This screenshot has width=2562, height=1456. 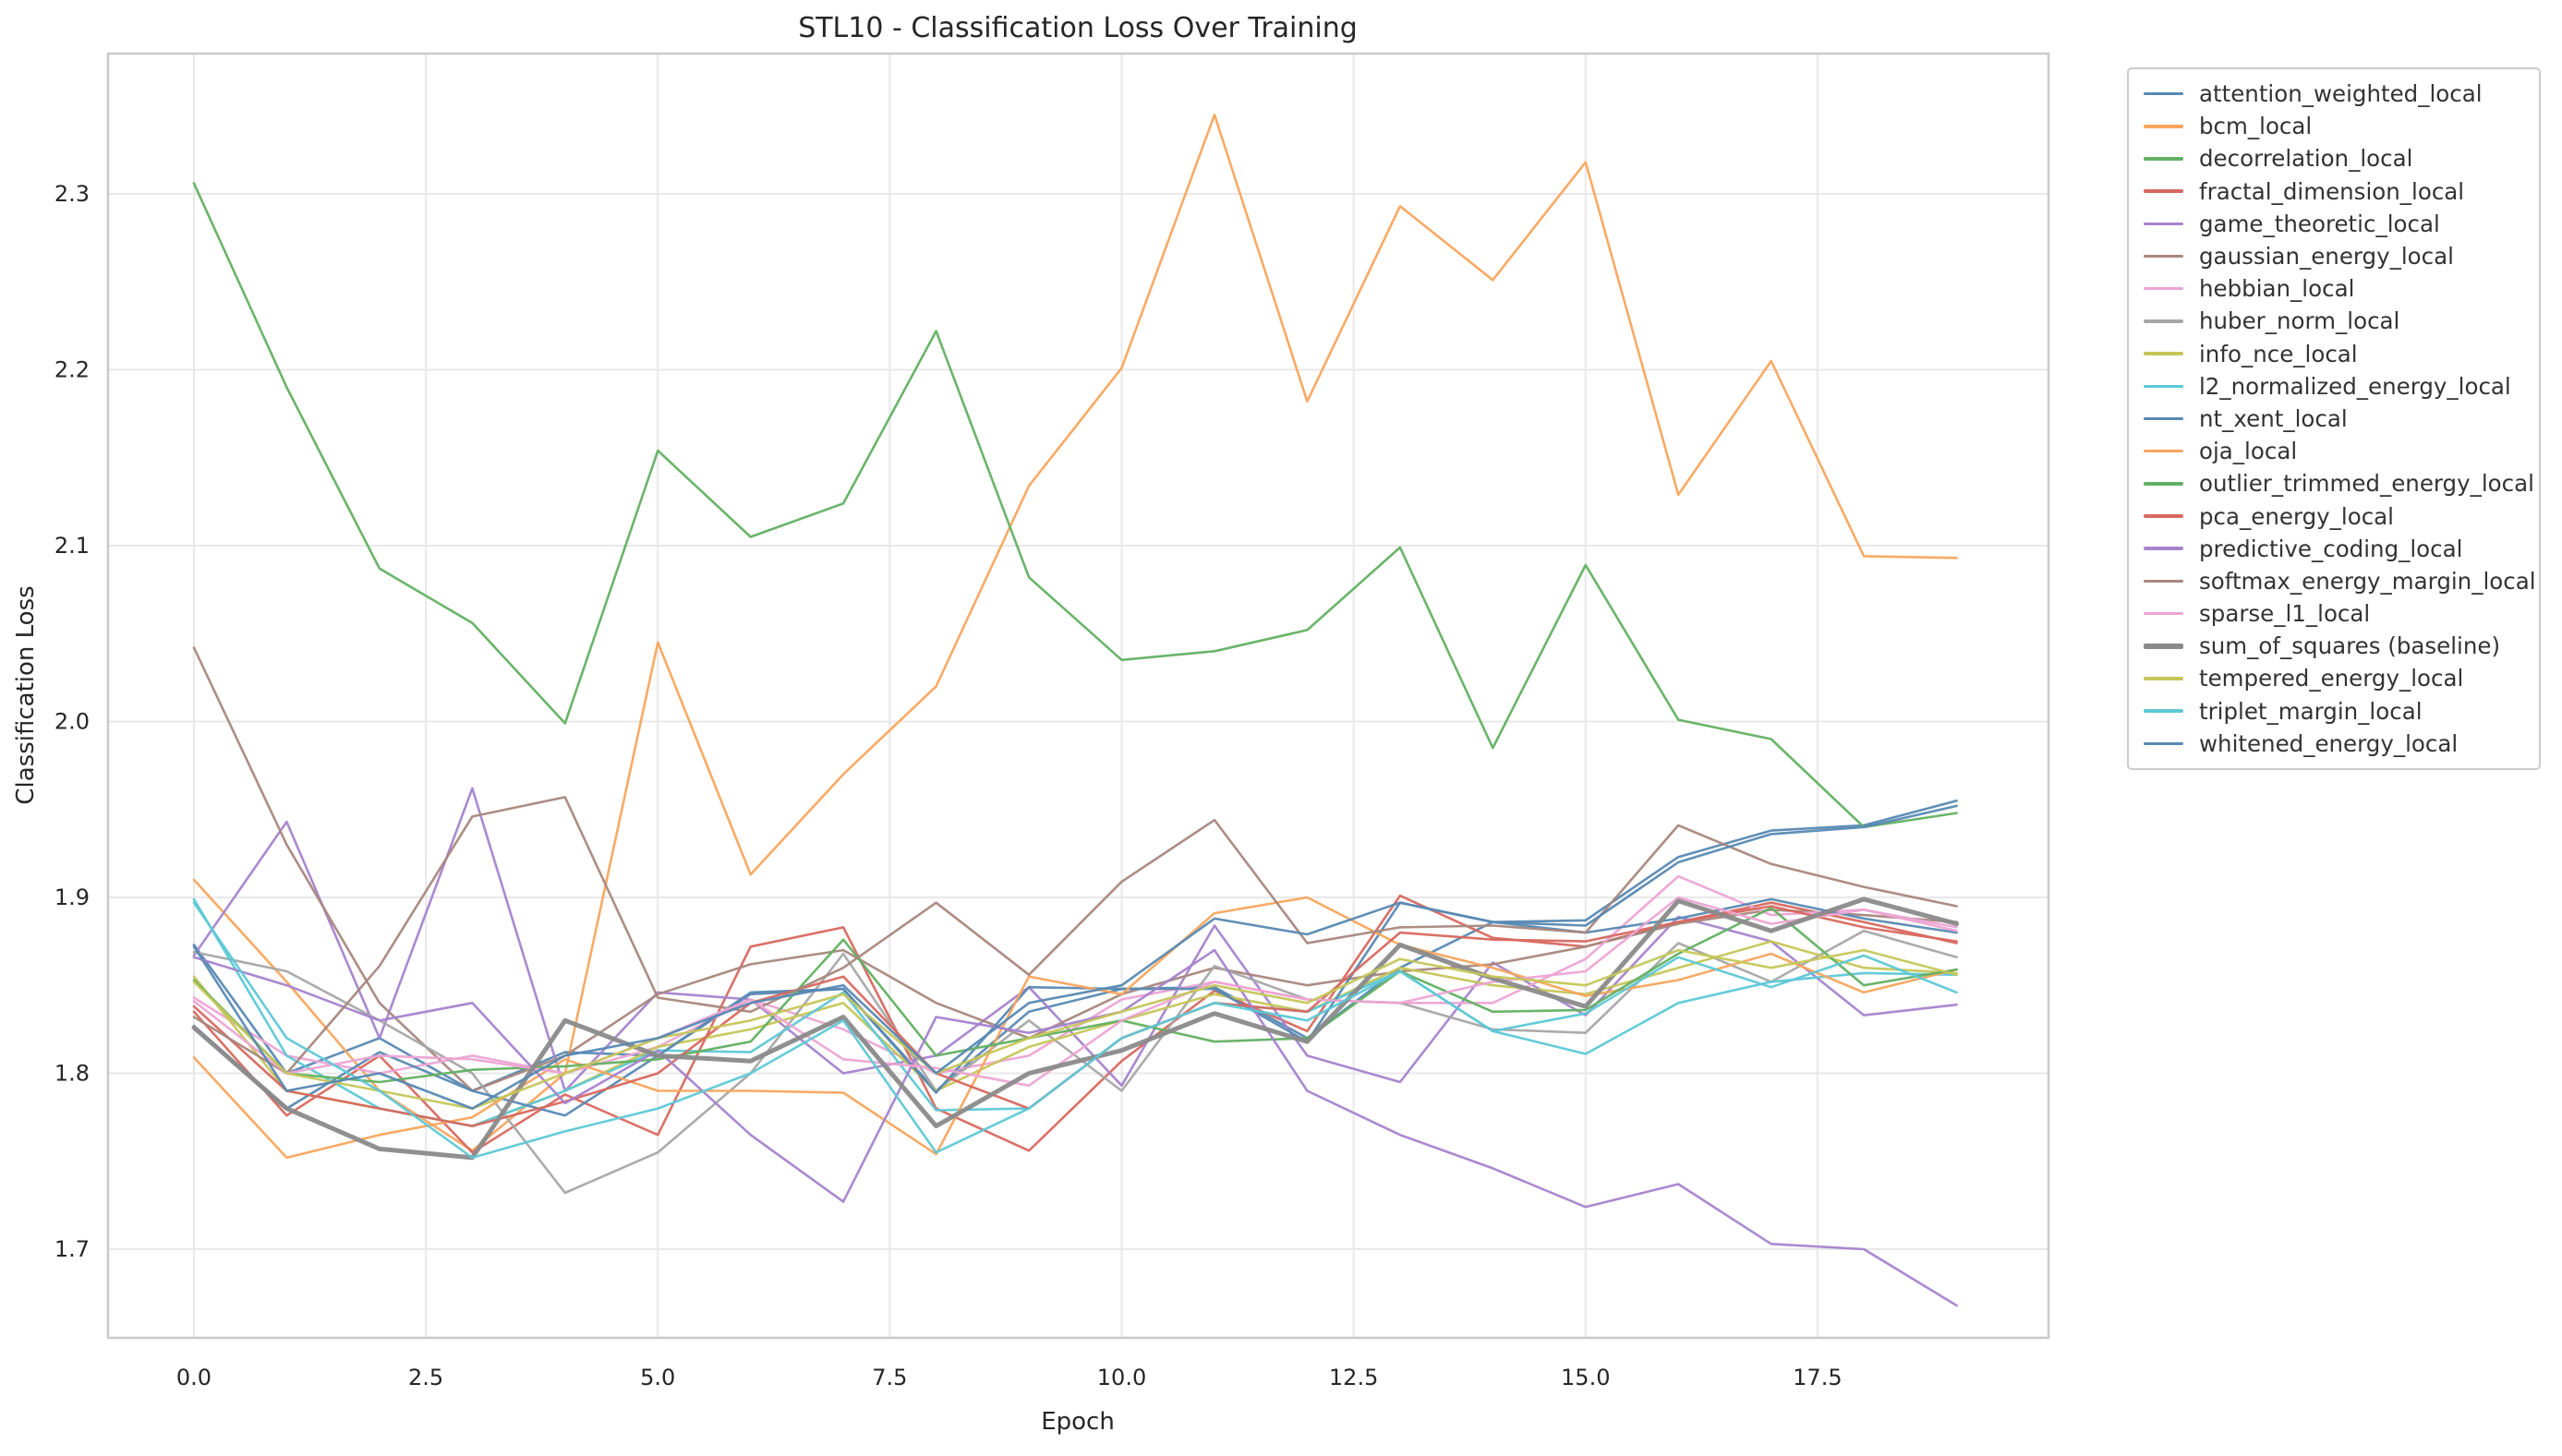 I want to click on x-tick-label: 2.5, so click(x=426, y=1377).